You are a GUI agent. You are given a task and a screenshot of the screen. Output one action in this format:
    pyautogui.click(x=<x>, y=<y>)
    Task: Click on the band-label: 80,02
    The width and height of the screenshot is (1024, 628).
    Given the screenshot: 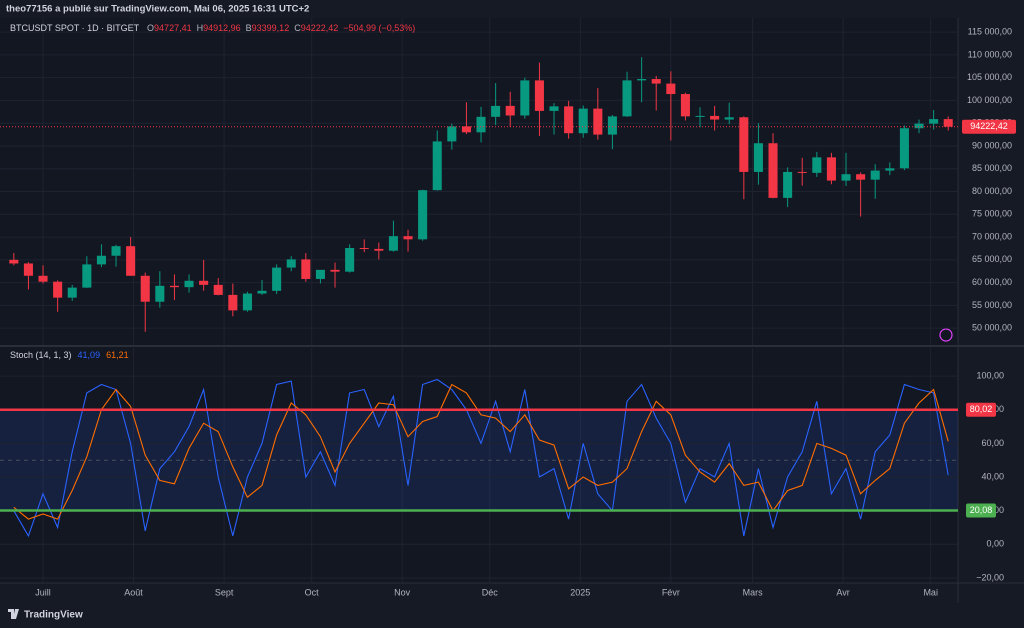 What is the action you would take?
    pyautogui.click(x=981, y=409)
    